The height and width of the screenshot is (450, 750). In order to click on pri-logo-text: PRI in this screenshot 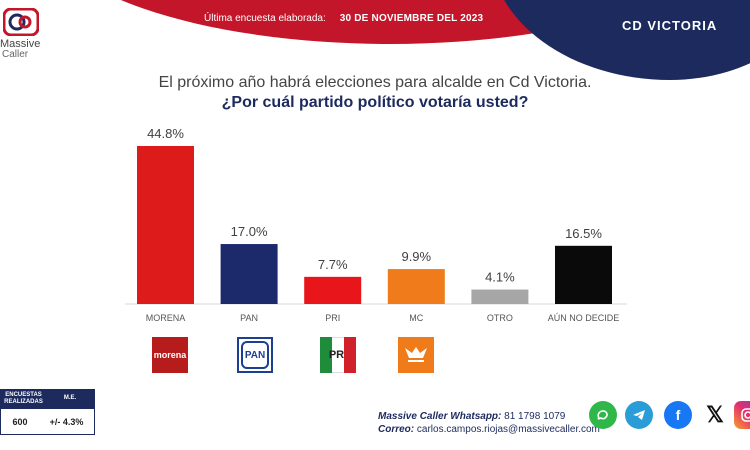, I will do `click(338, 355)`.